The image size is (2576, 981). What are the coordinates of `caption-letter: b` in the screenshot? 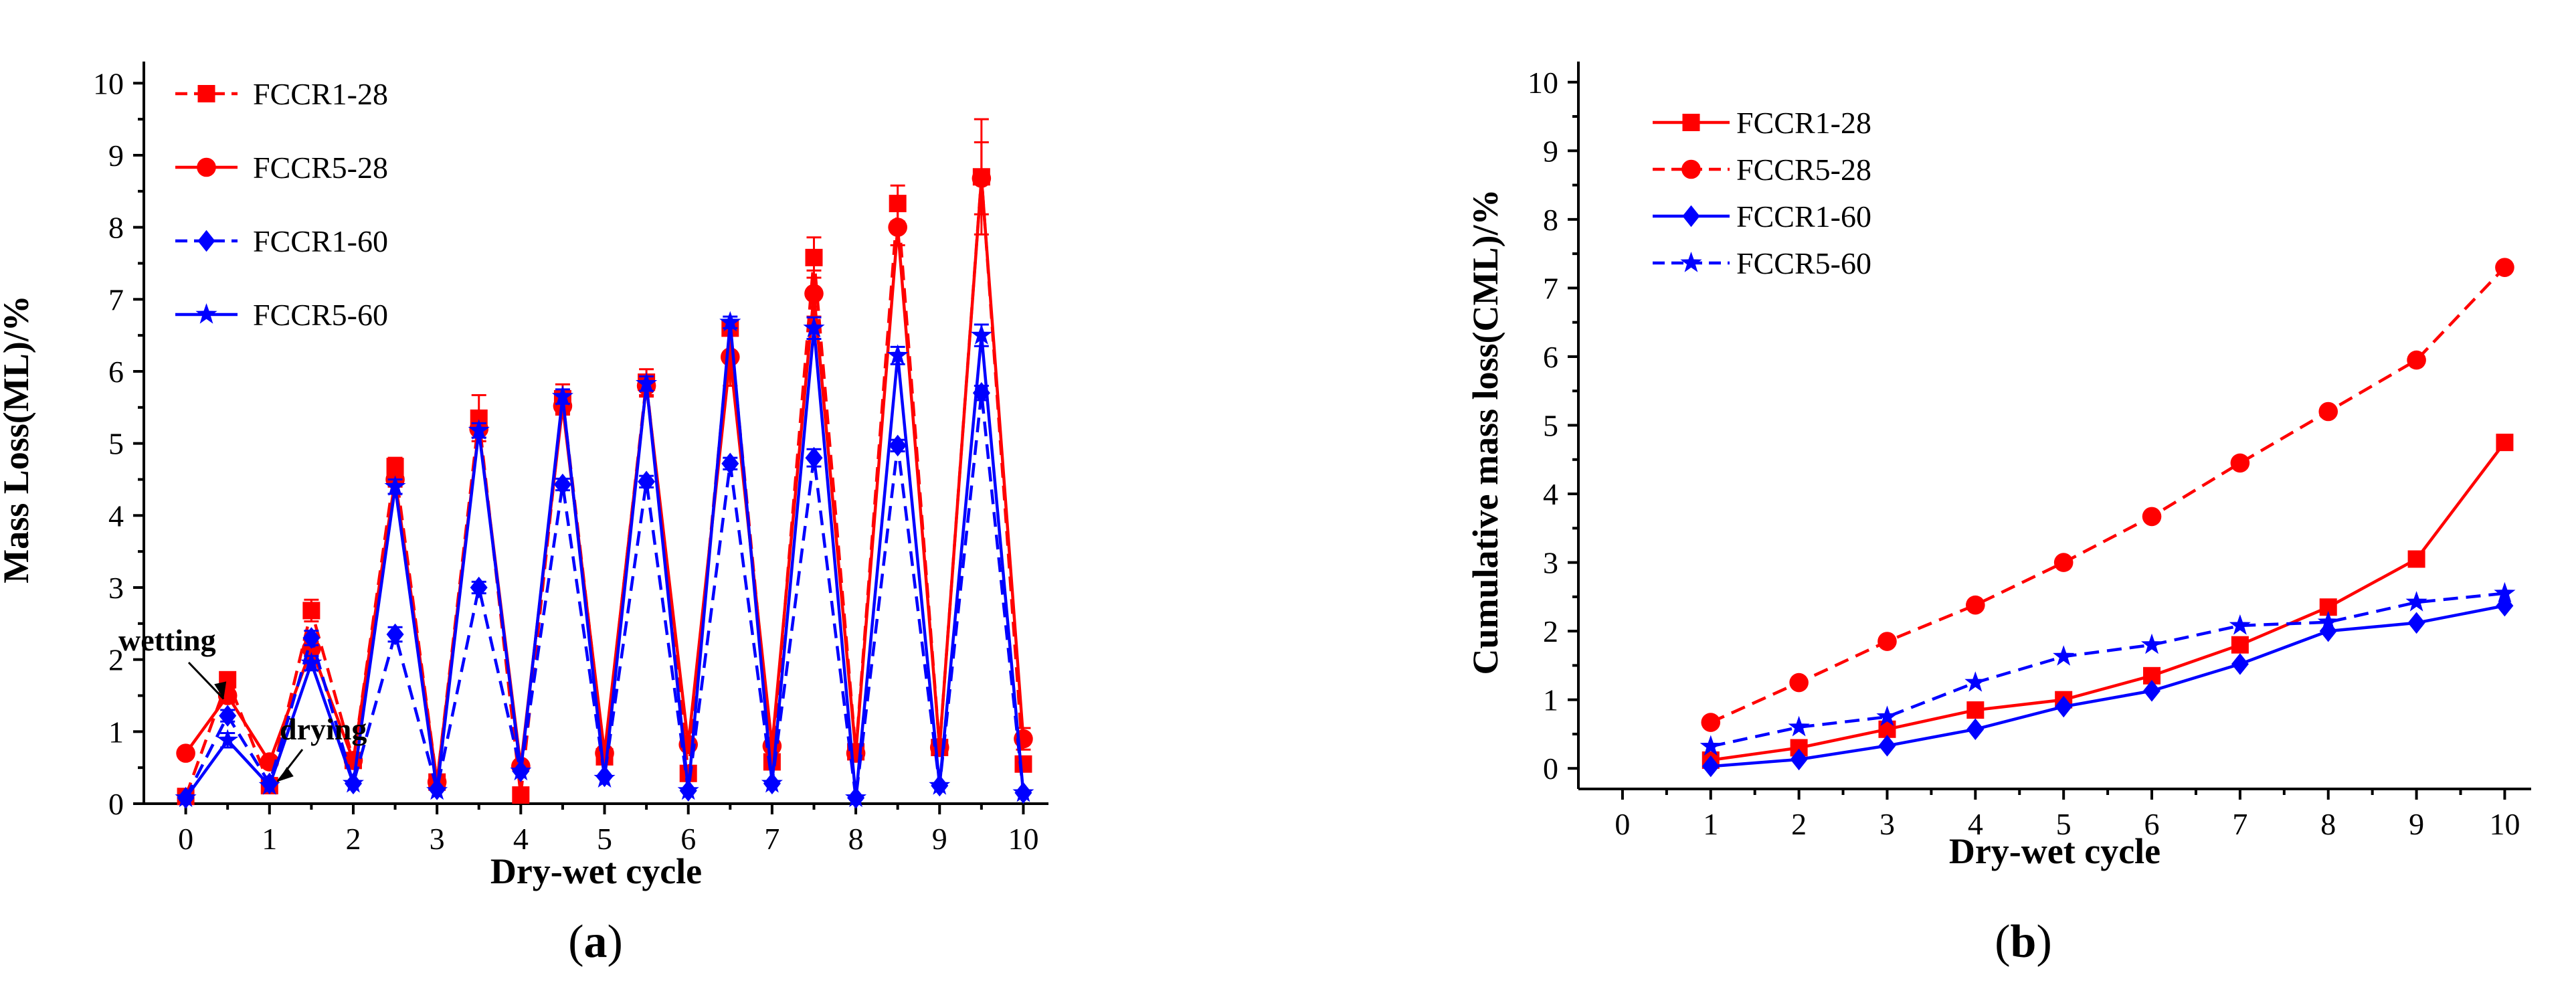 It's located at (2024, 942).